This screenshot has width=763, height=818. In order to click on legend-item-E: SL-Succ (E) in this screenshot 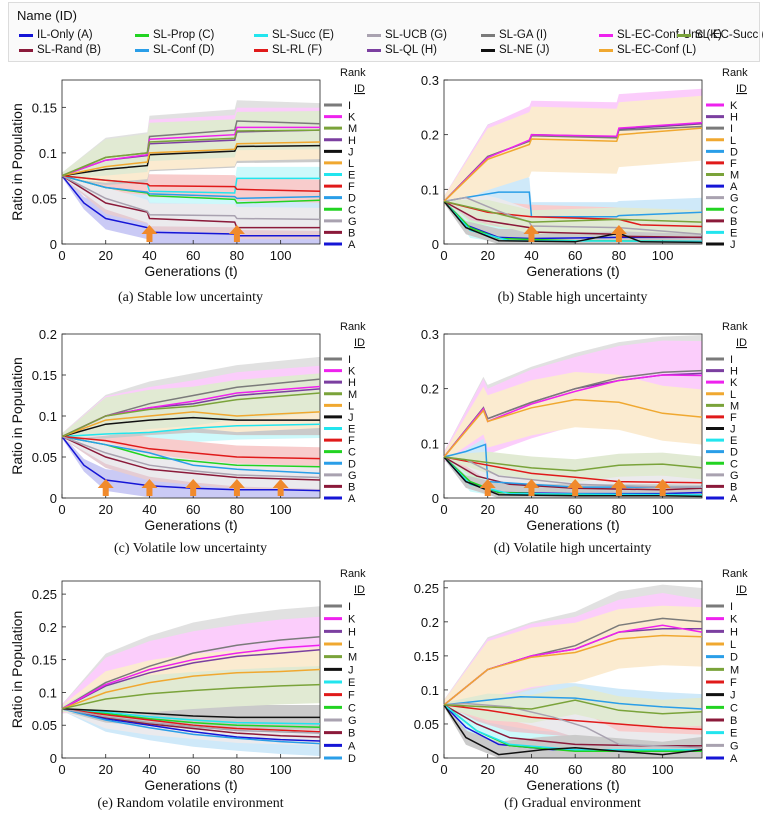, I will do `click(294, 35)`.